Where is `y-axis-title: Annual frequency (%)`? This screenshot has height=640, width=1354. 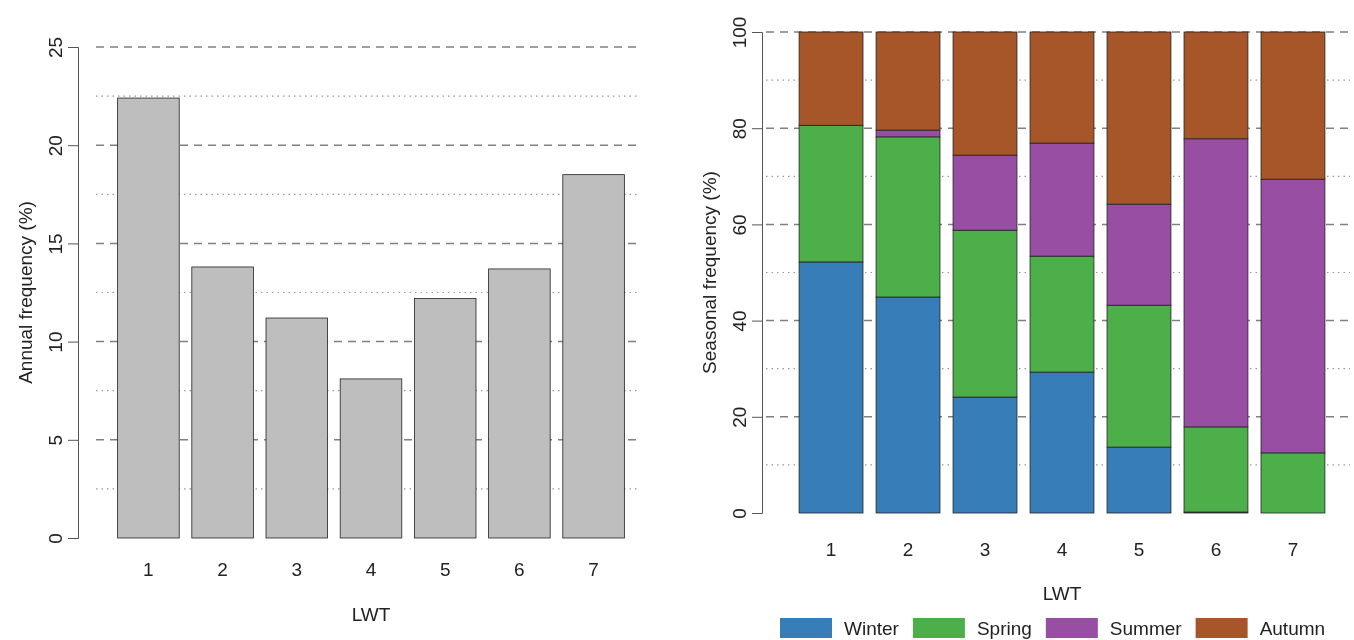
y-axis-title: Annual frequency (%) is located at coordinates (25, 292).